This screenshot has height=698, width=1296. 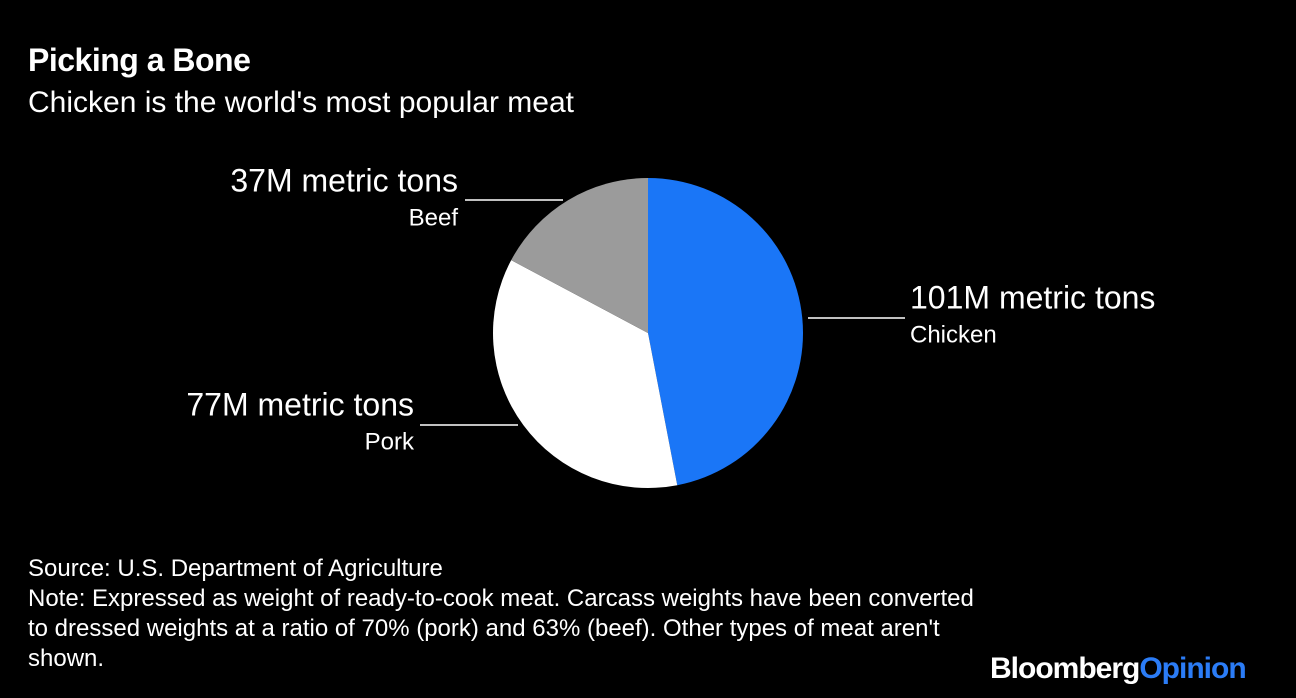 I want to click on value-label: 37M metric tons, so click(x=344, y=180).